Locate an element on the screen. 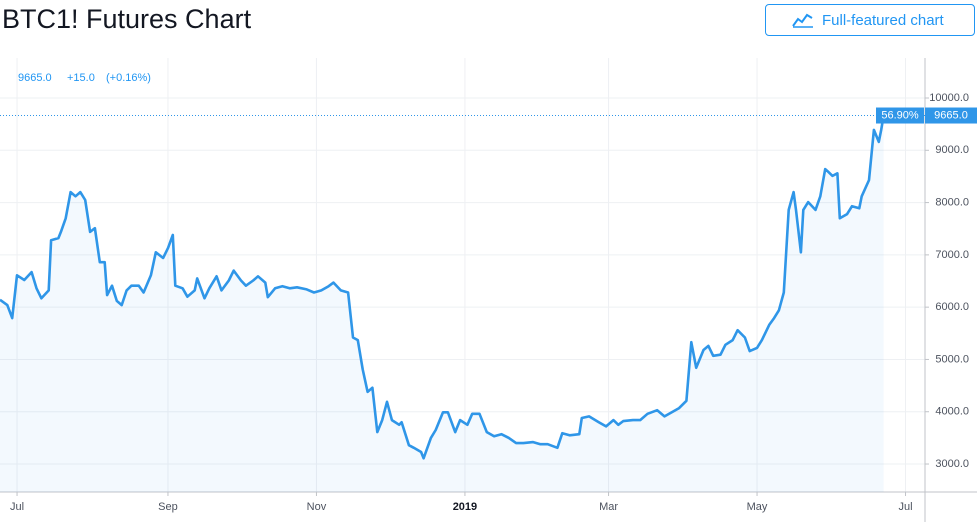  quote-last: 9665.0 is located at coordinates (35, 78).